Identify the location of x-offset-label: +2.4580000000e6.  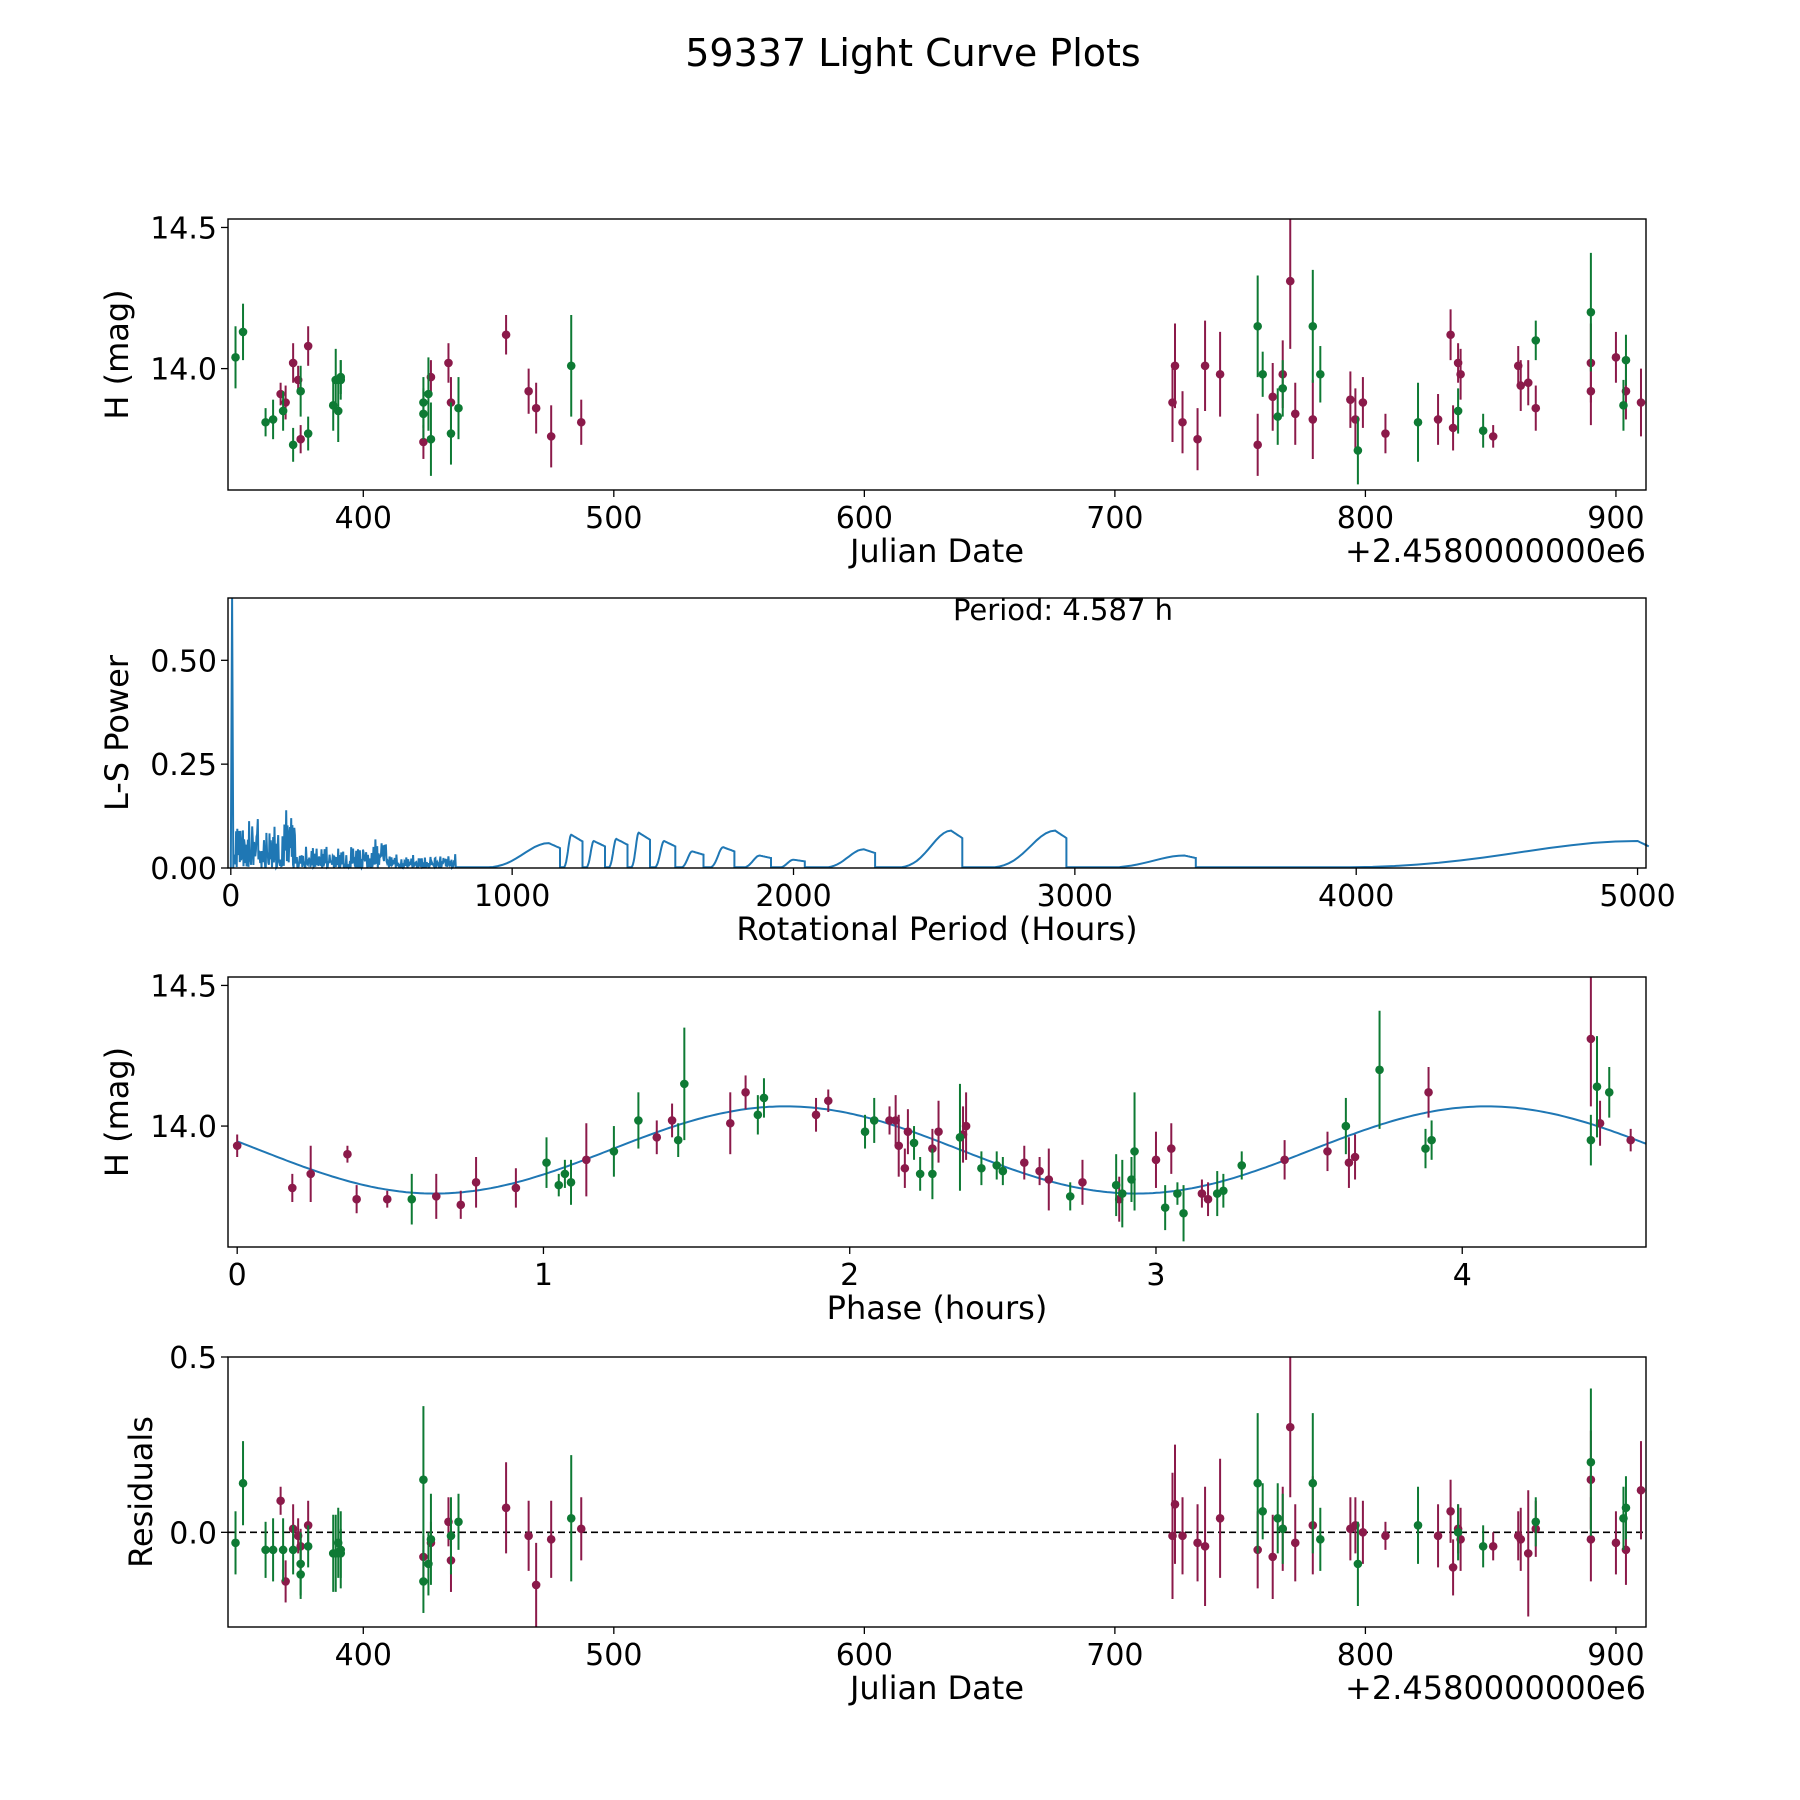
(1495, 551).